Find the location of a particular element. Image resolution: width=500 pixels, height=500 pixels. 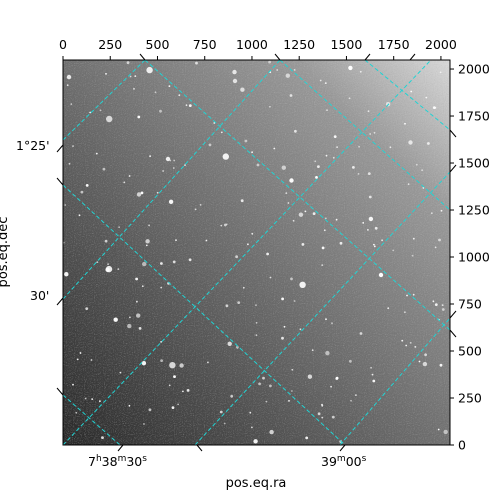

x-pixel-ticks: 0 250 500 750 1000 1250 1500 1750 2000 is located at coordinates (258, 48).